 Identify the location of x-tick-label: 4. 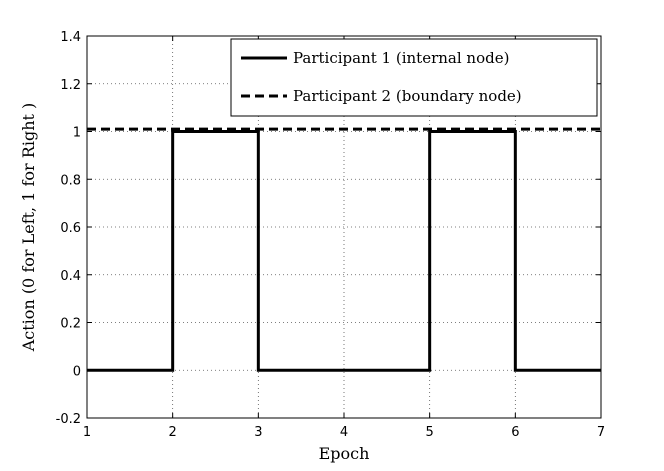
(344, 432).